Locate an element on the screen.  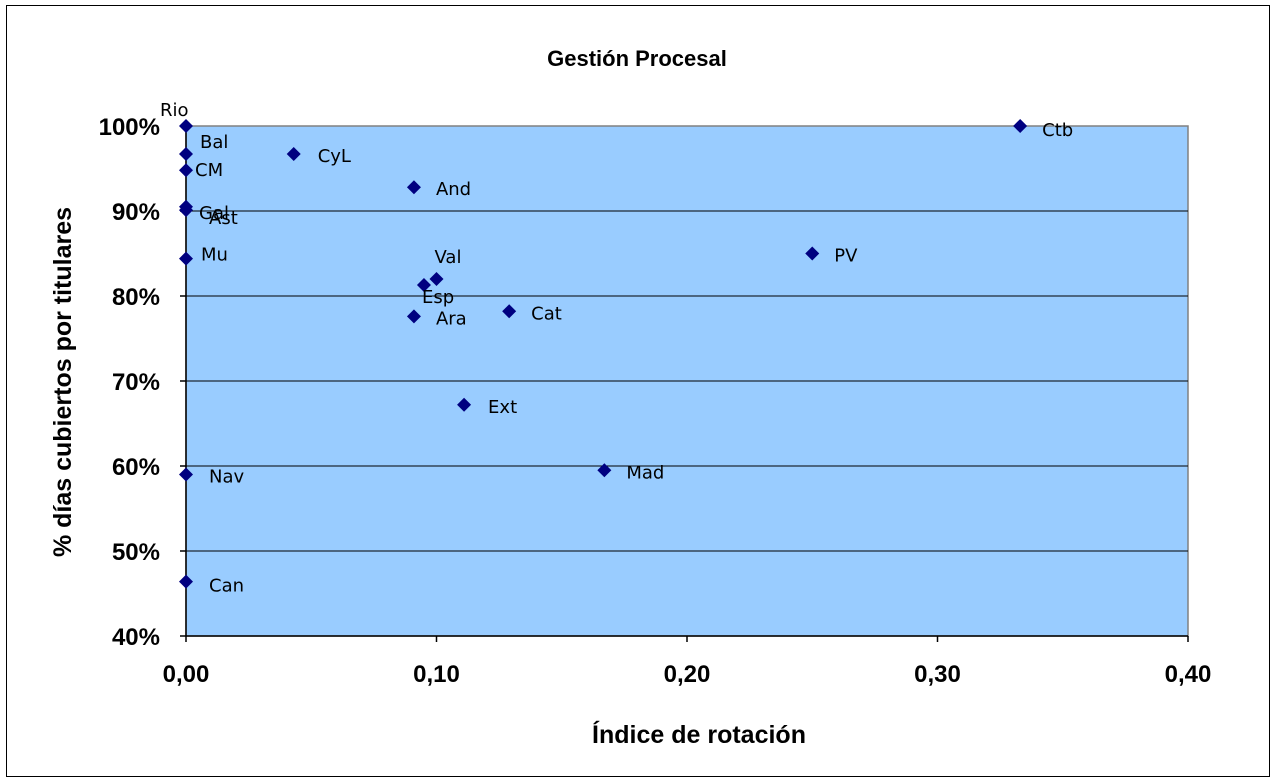
x-tick-label: 0,40 is located at coordinates (1188, 674).